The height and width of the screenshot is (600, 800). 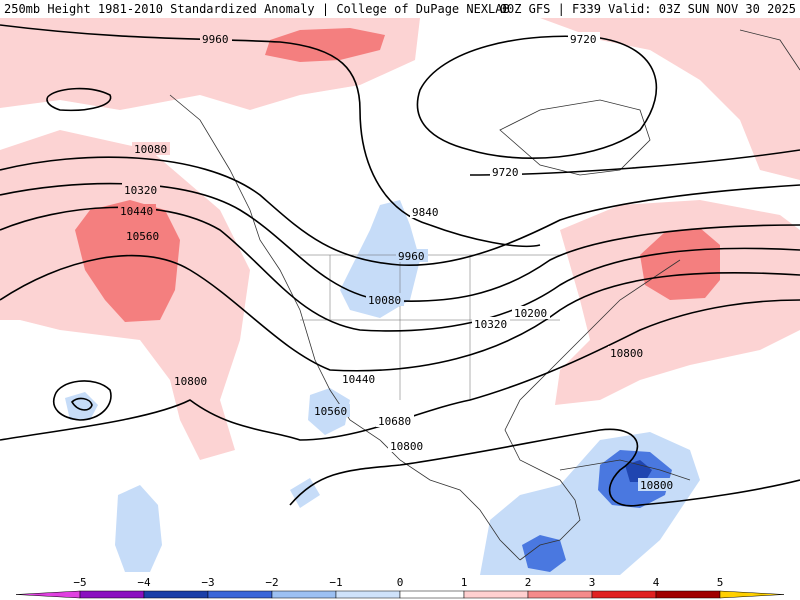 I want to click on blue-region-hawaii, so click(x=81, y=406).